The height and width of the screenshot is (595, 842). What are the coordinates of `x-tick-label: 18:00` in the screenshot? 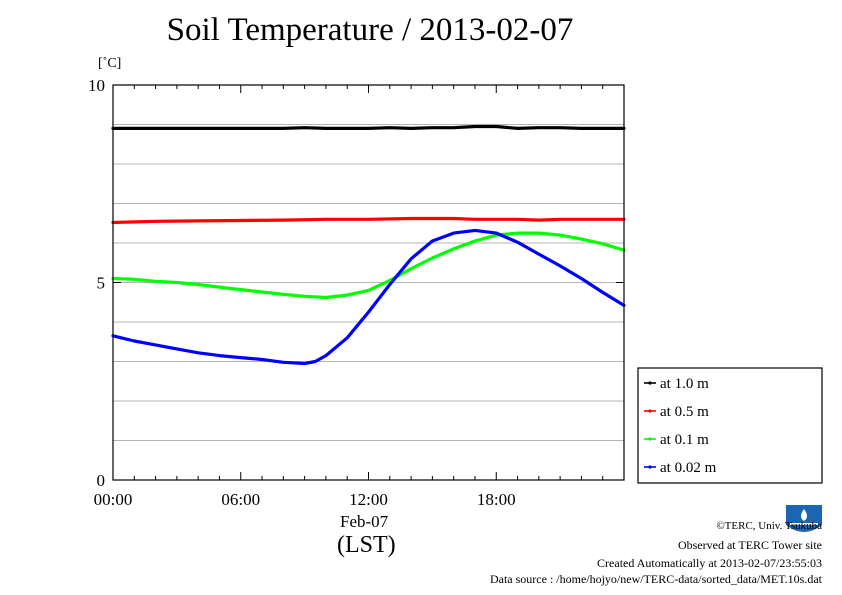 It's located at (496, 499).